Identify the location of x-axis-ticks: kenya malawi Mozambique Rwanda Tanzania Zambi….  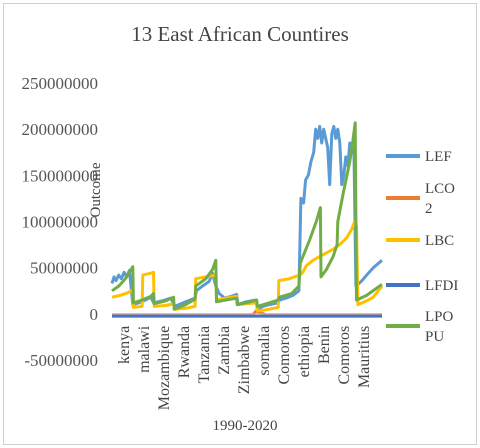
(244, 367).